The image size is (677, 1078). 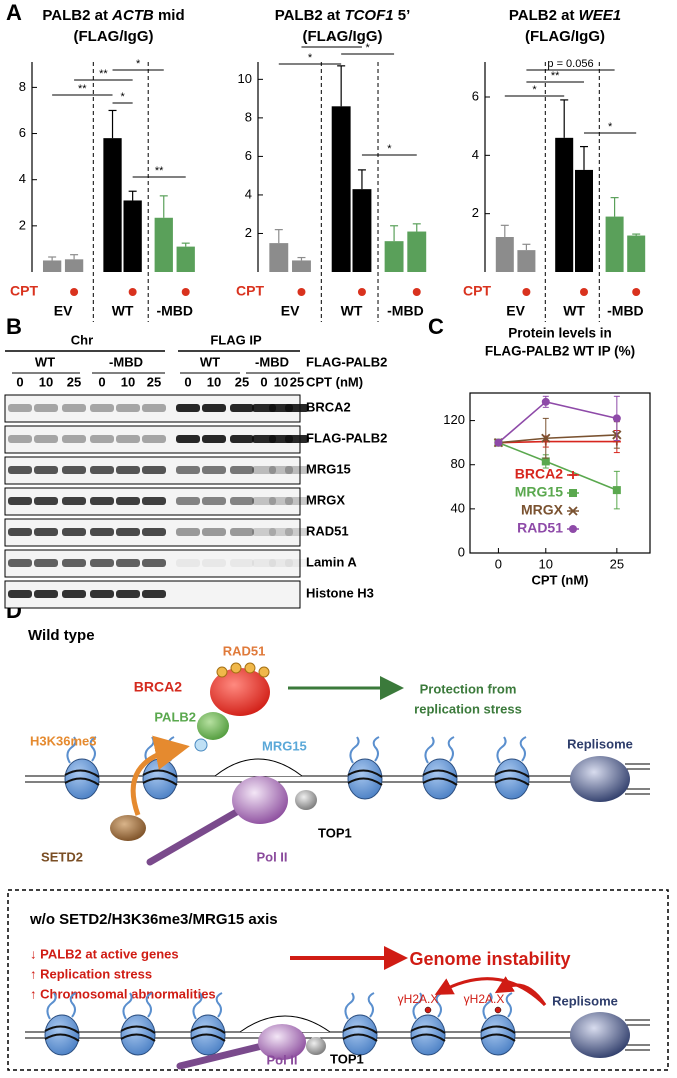 I want to click on label: PALB2, so click(x=175, y=716).